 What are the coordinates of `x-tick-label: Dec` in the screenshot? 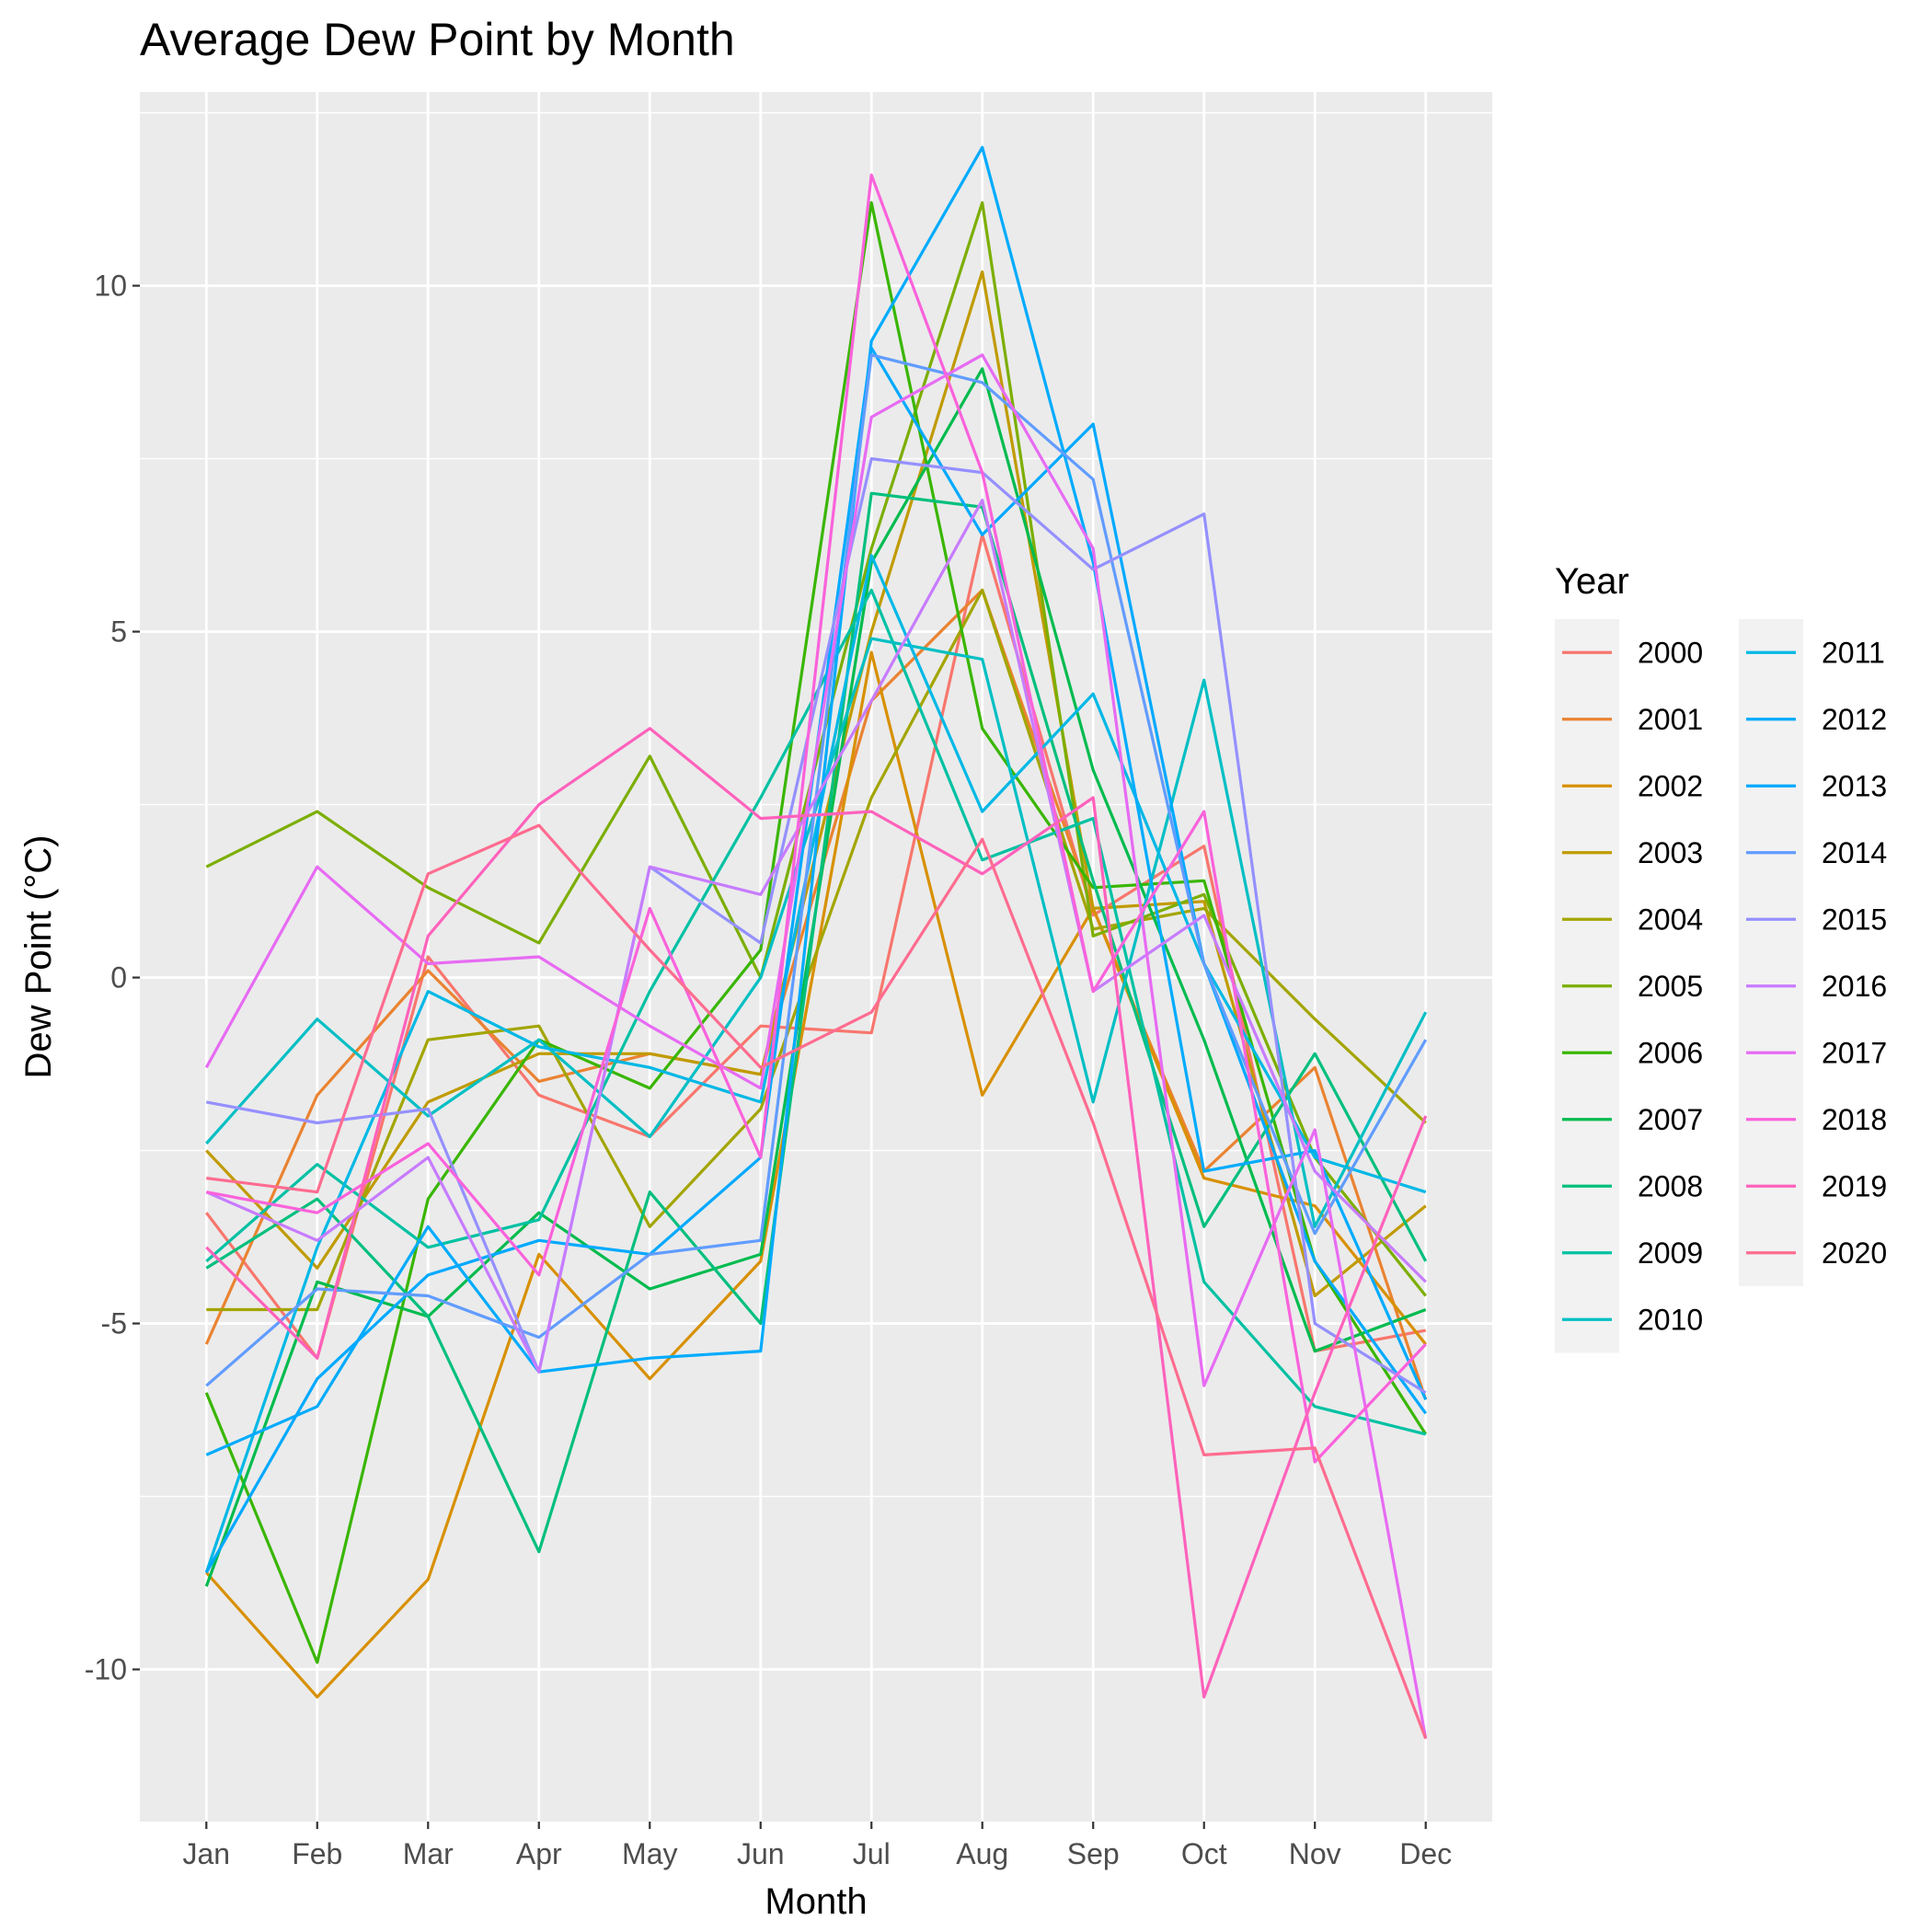 It's located at (1425, 1853).